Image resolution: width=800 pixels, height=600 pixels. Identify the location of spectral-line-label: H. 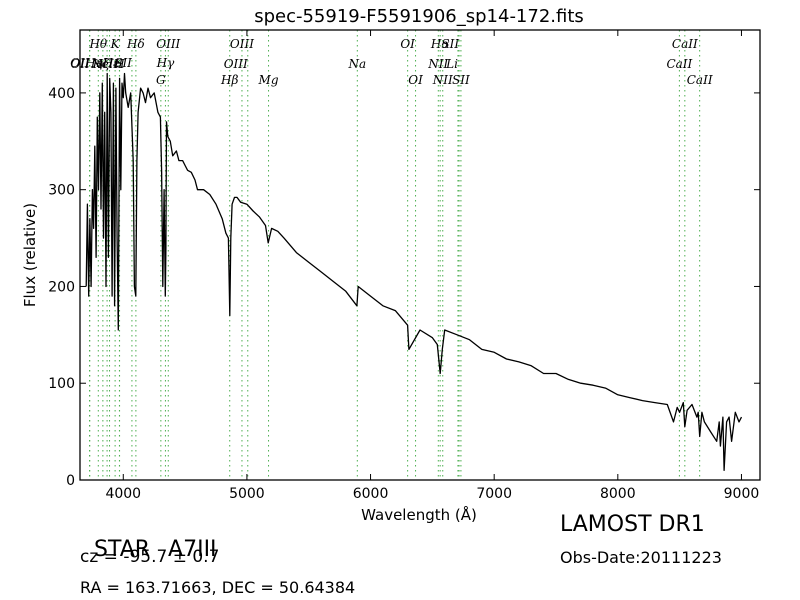
(119, 64).